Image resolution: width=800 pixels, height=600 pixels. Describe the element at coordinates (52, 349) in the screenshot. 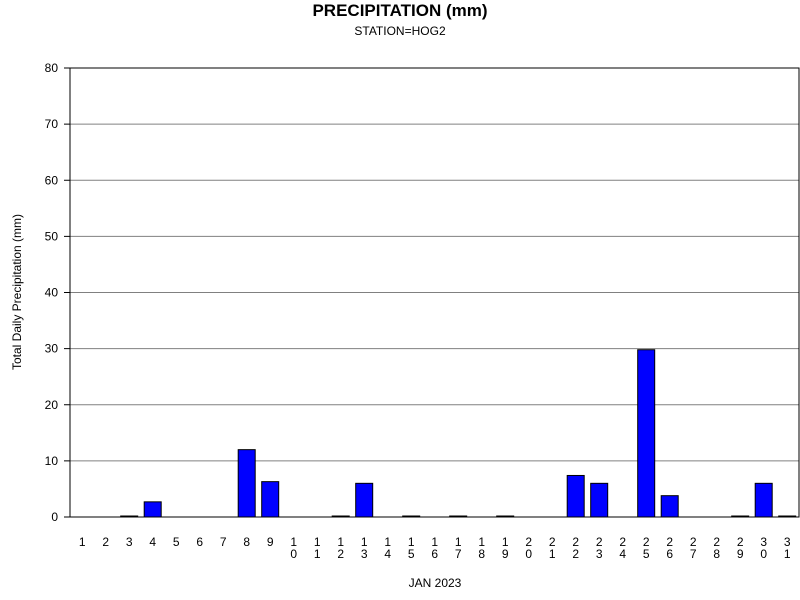

I see `y-tick-label: 30` at that location.